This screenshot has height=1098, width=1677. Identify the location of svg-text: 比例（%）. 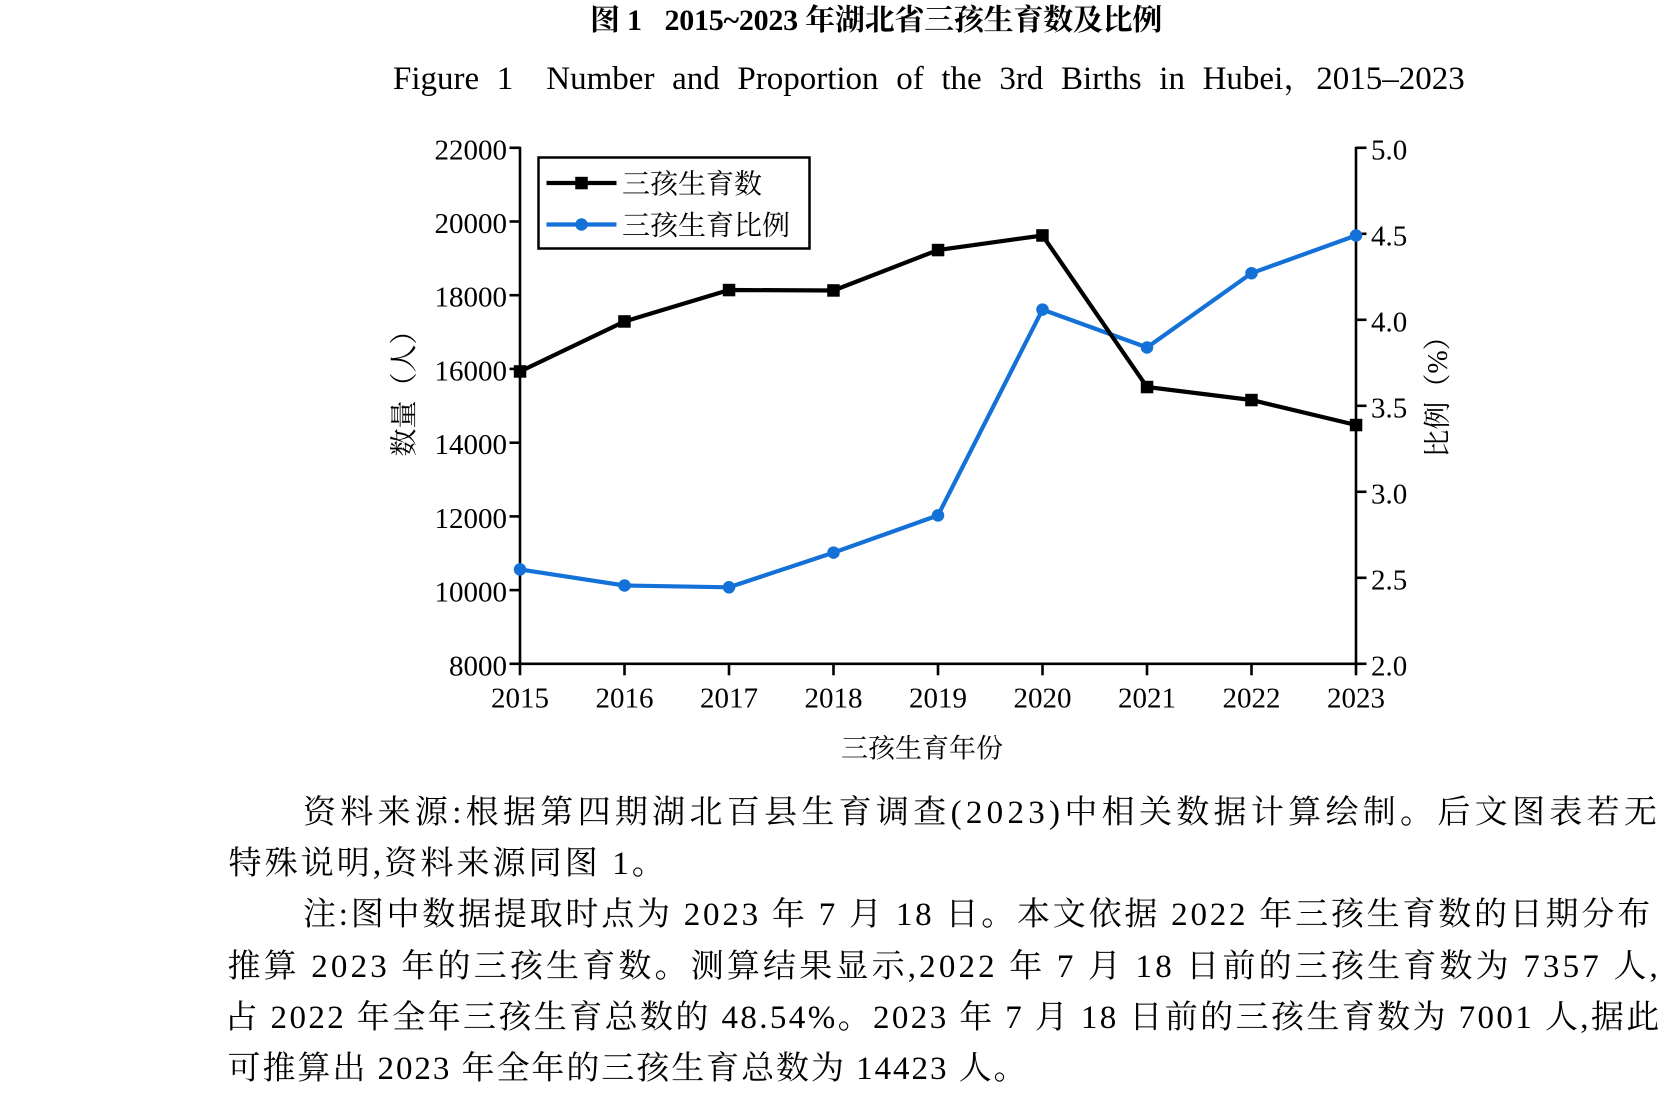
(1438, 389).